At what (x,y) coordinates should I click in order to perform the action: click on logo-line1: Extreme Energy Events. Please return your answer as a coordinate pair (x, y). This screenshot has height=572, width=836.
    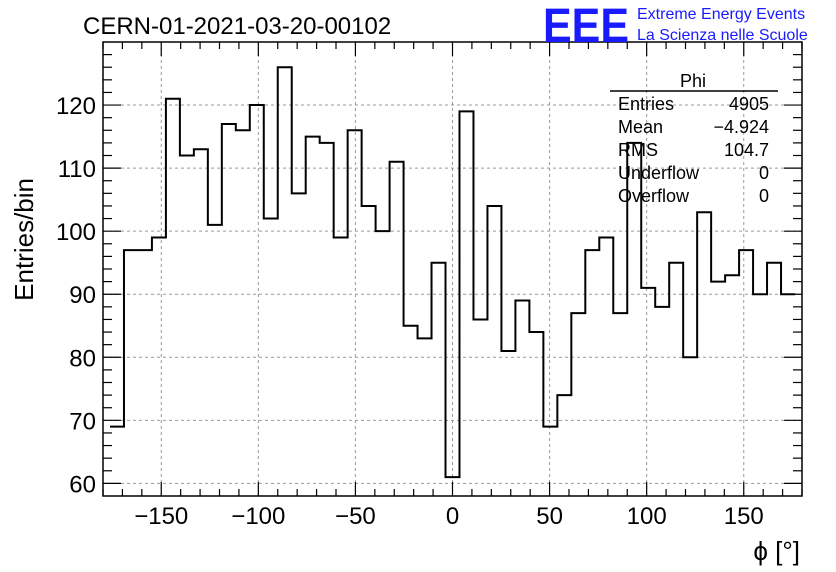
    Looking at the image, I should click on (721, 14).